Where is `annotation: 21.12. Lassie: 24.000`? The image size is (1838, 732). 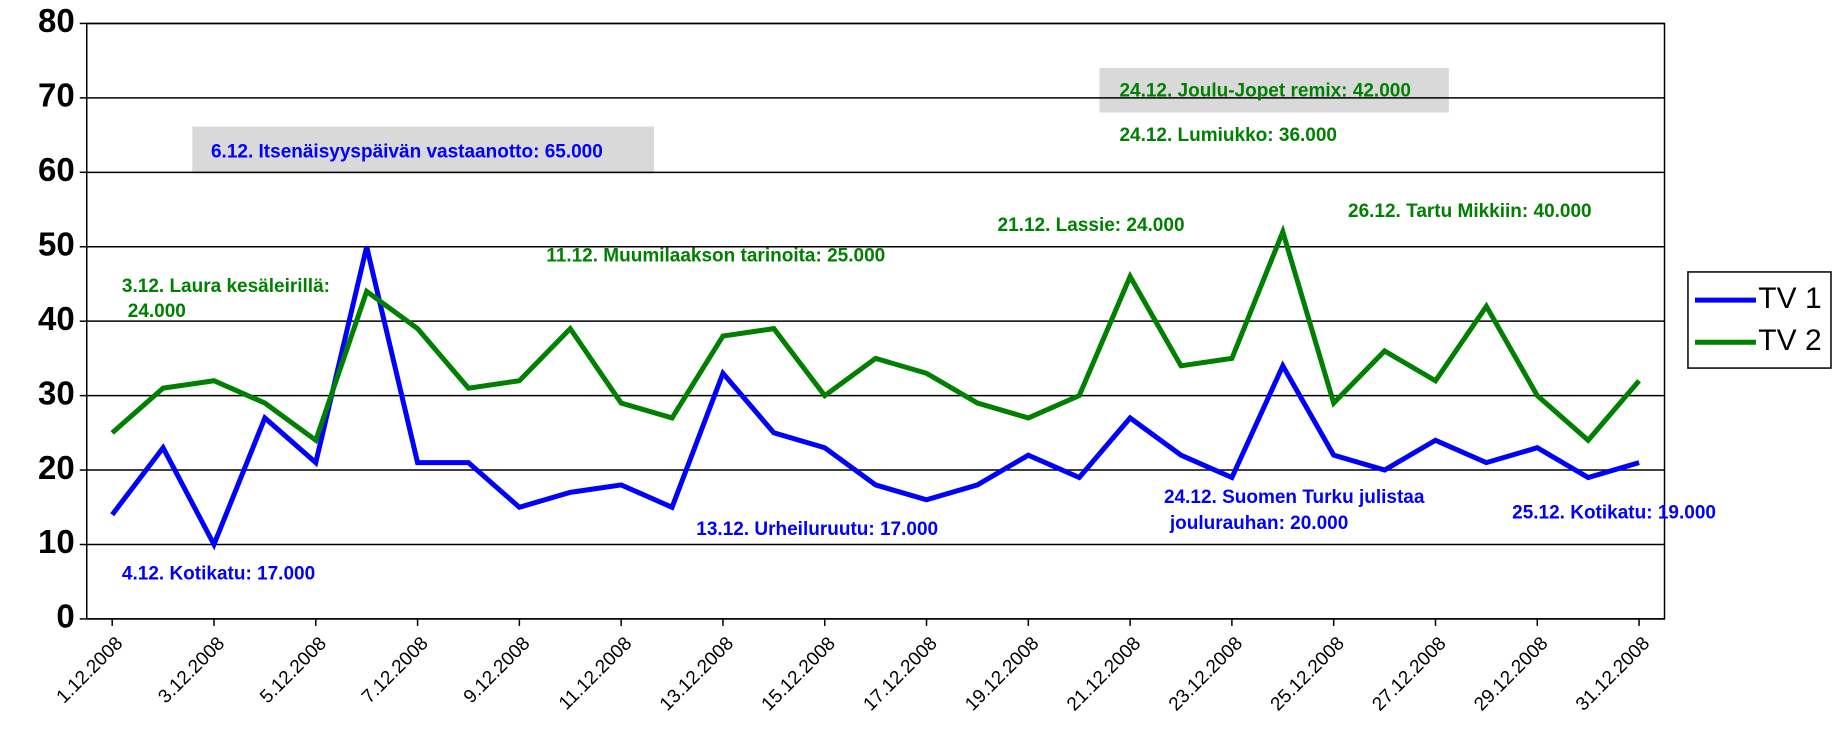 annotation: 21.12. Lassie: 24.000 is located at coordinates (1091, 225).